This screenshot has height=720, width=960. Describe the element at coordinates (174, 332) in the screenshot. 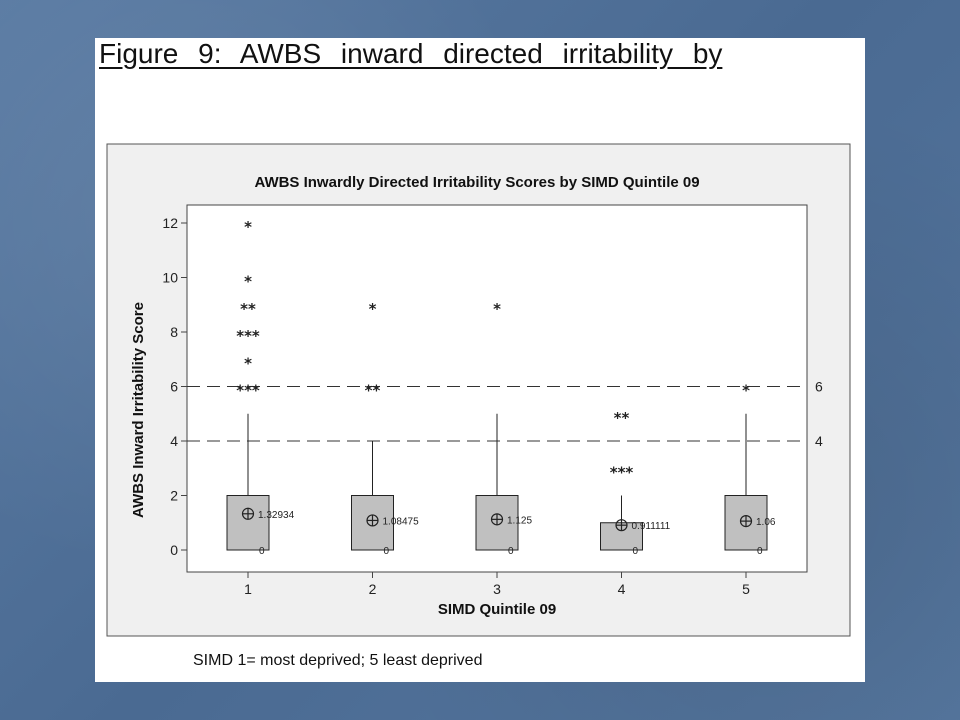

I see `y-tick-label: 8` at that location.